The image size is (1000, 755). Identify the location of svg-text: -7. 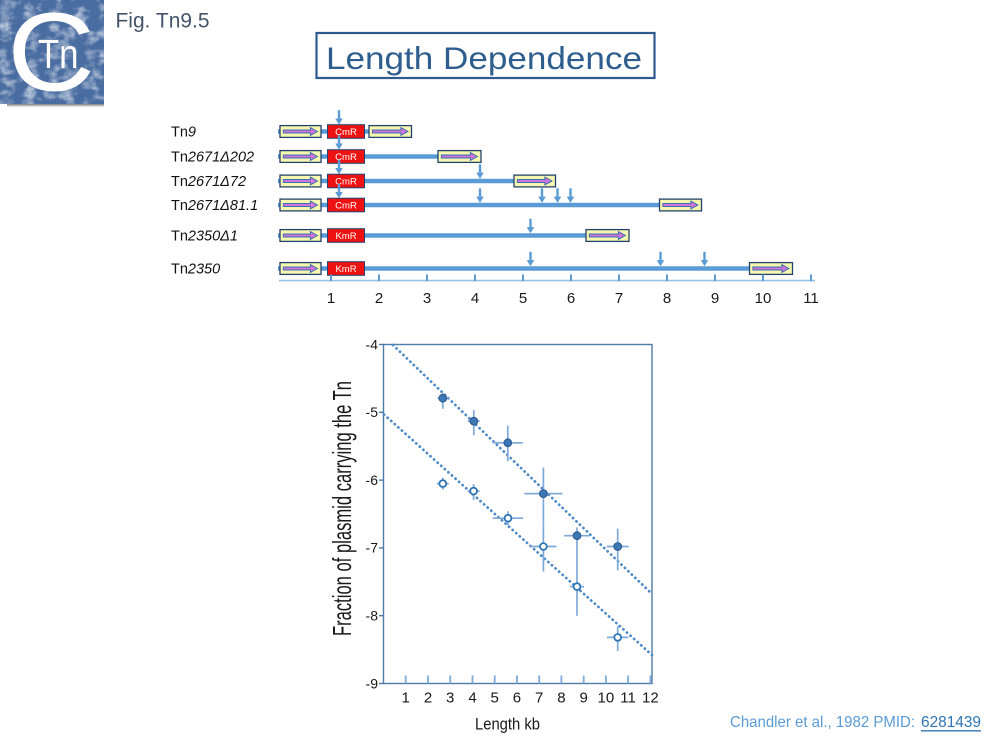
(372, 548).